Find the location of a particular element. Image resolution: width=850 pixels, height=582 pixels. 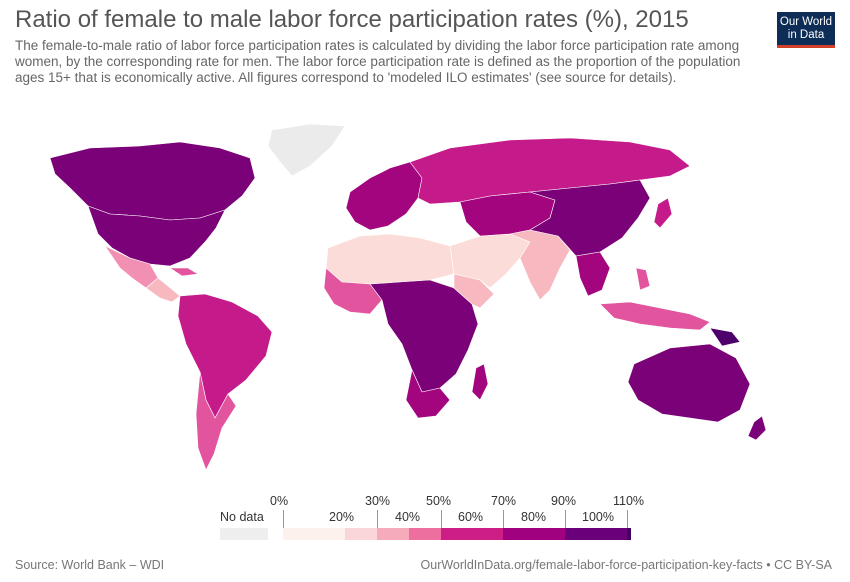

legend-bottom-label: 100% is located at coordinates (598, 517).